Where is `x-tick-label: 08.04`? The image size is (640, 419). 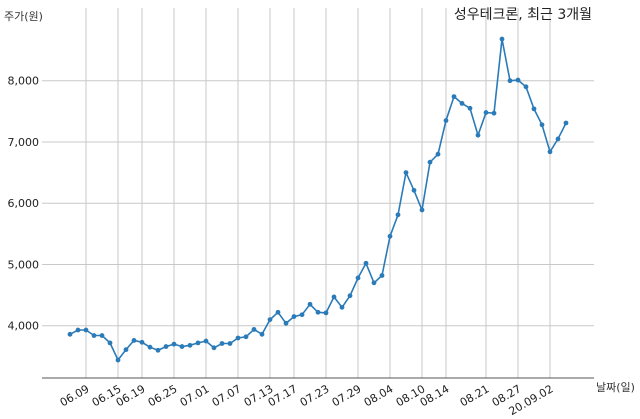 x-tick-label: 08.04 is located at coordinates (379, 395).